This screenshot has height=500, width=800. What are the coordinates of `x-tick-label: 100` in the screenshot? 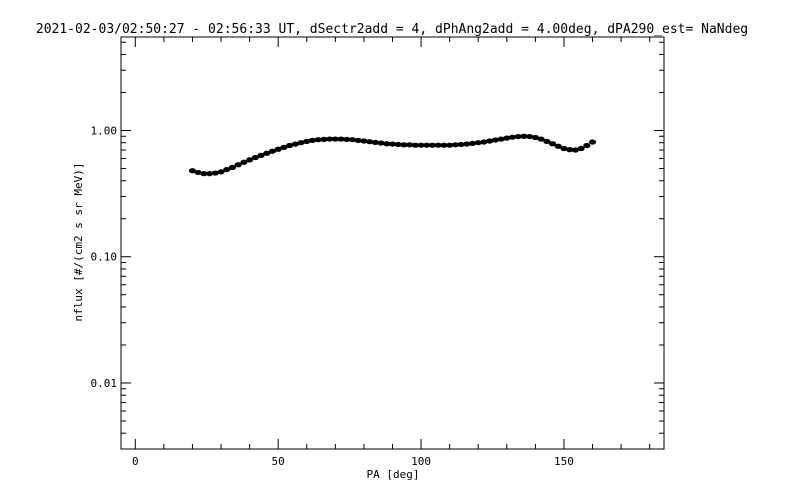 It's located at (421, 461).